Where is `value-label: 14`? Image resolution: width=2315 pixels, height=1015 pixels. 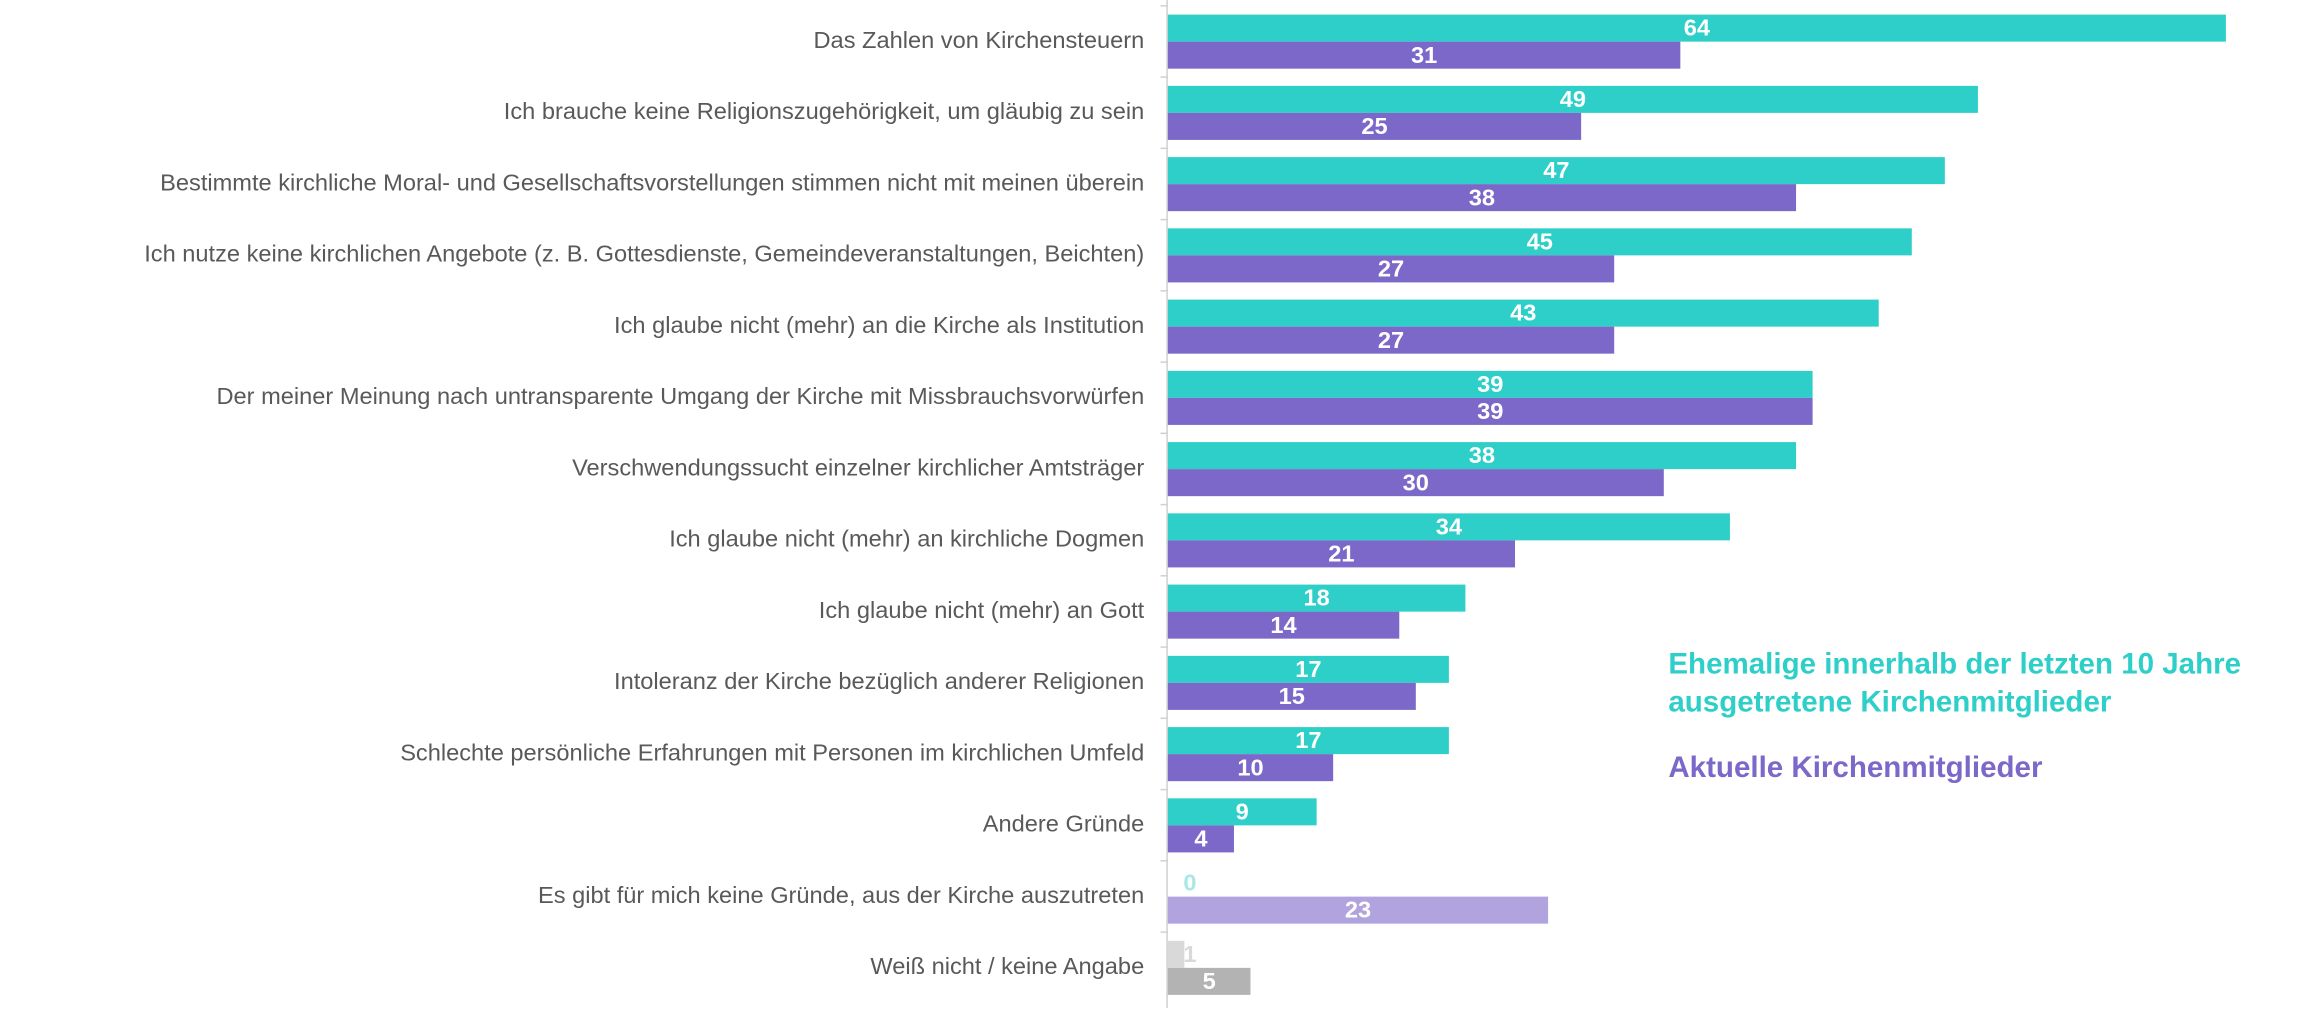 value-label: 14 is located at coordinates (1283, 625).